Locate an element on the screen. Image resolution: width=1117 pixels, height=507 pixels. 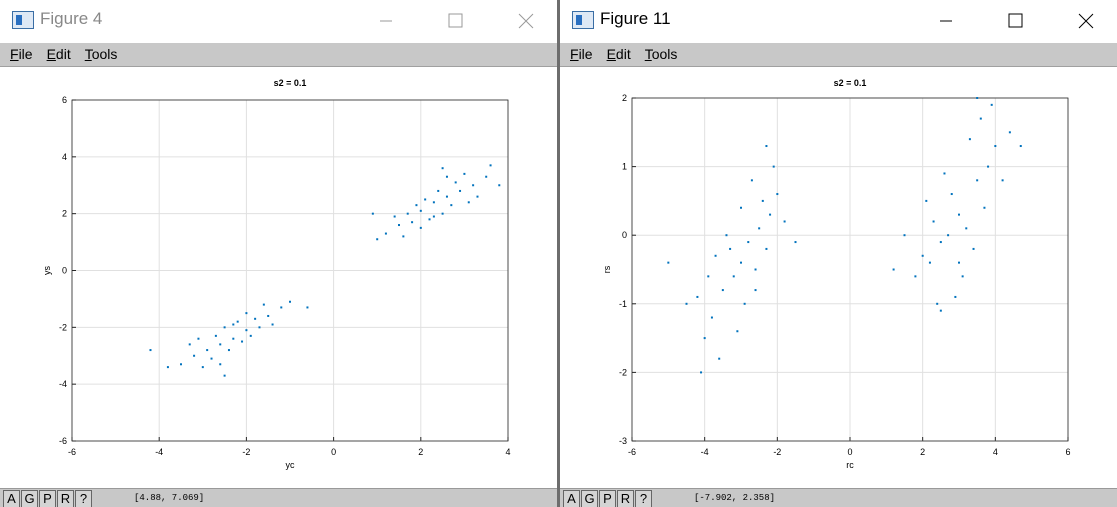
y-tick-label: -1 is located at coordinates (623, 304).